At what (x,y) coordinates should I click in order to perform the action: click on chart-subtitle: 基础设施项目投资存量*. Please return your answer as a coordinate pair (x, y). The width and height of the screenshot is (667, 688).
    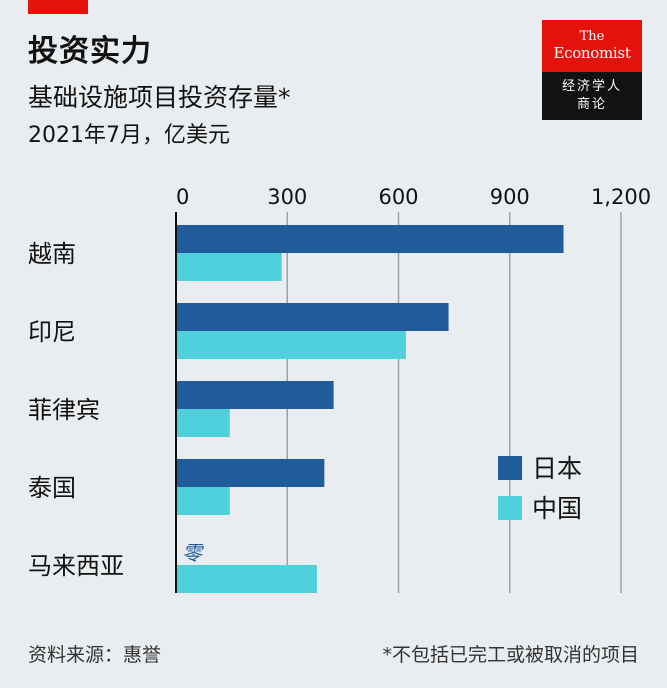
    Looking at the image, I should click on (159, 97).